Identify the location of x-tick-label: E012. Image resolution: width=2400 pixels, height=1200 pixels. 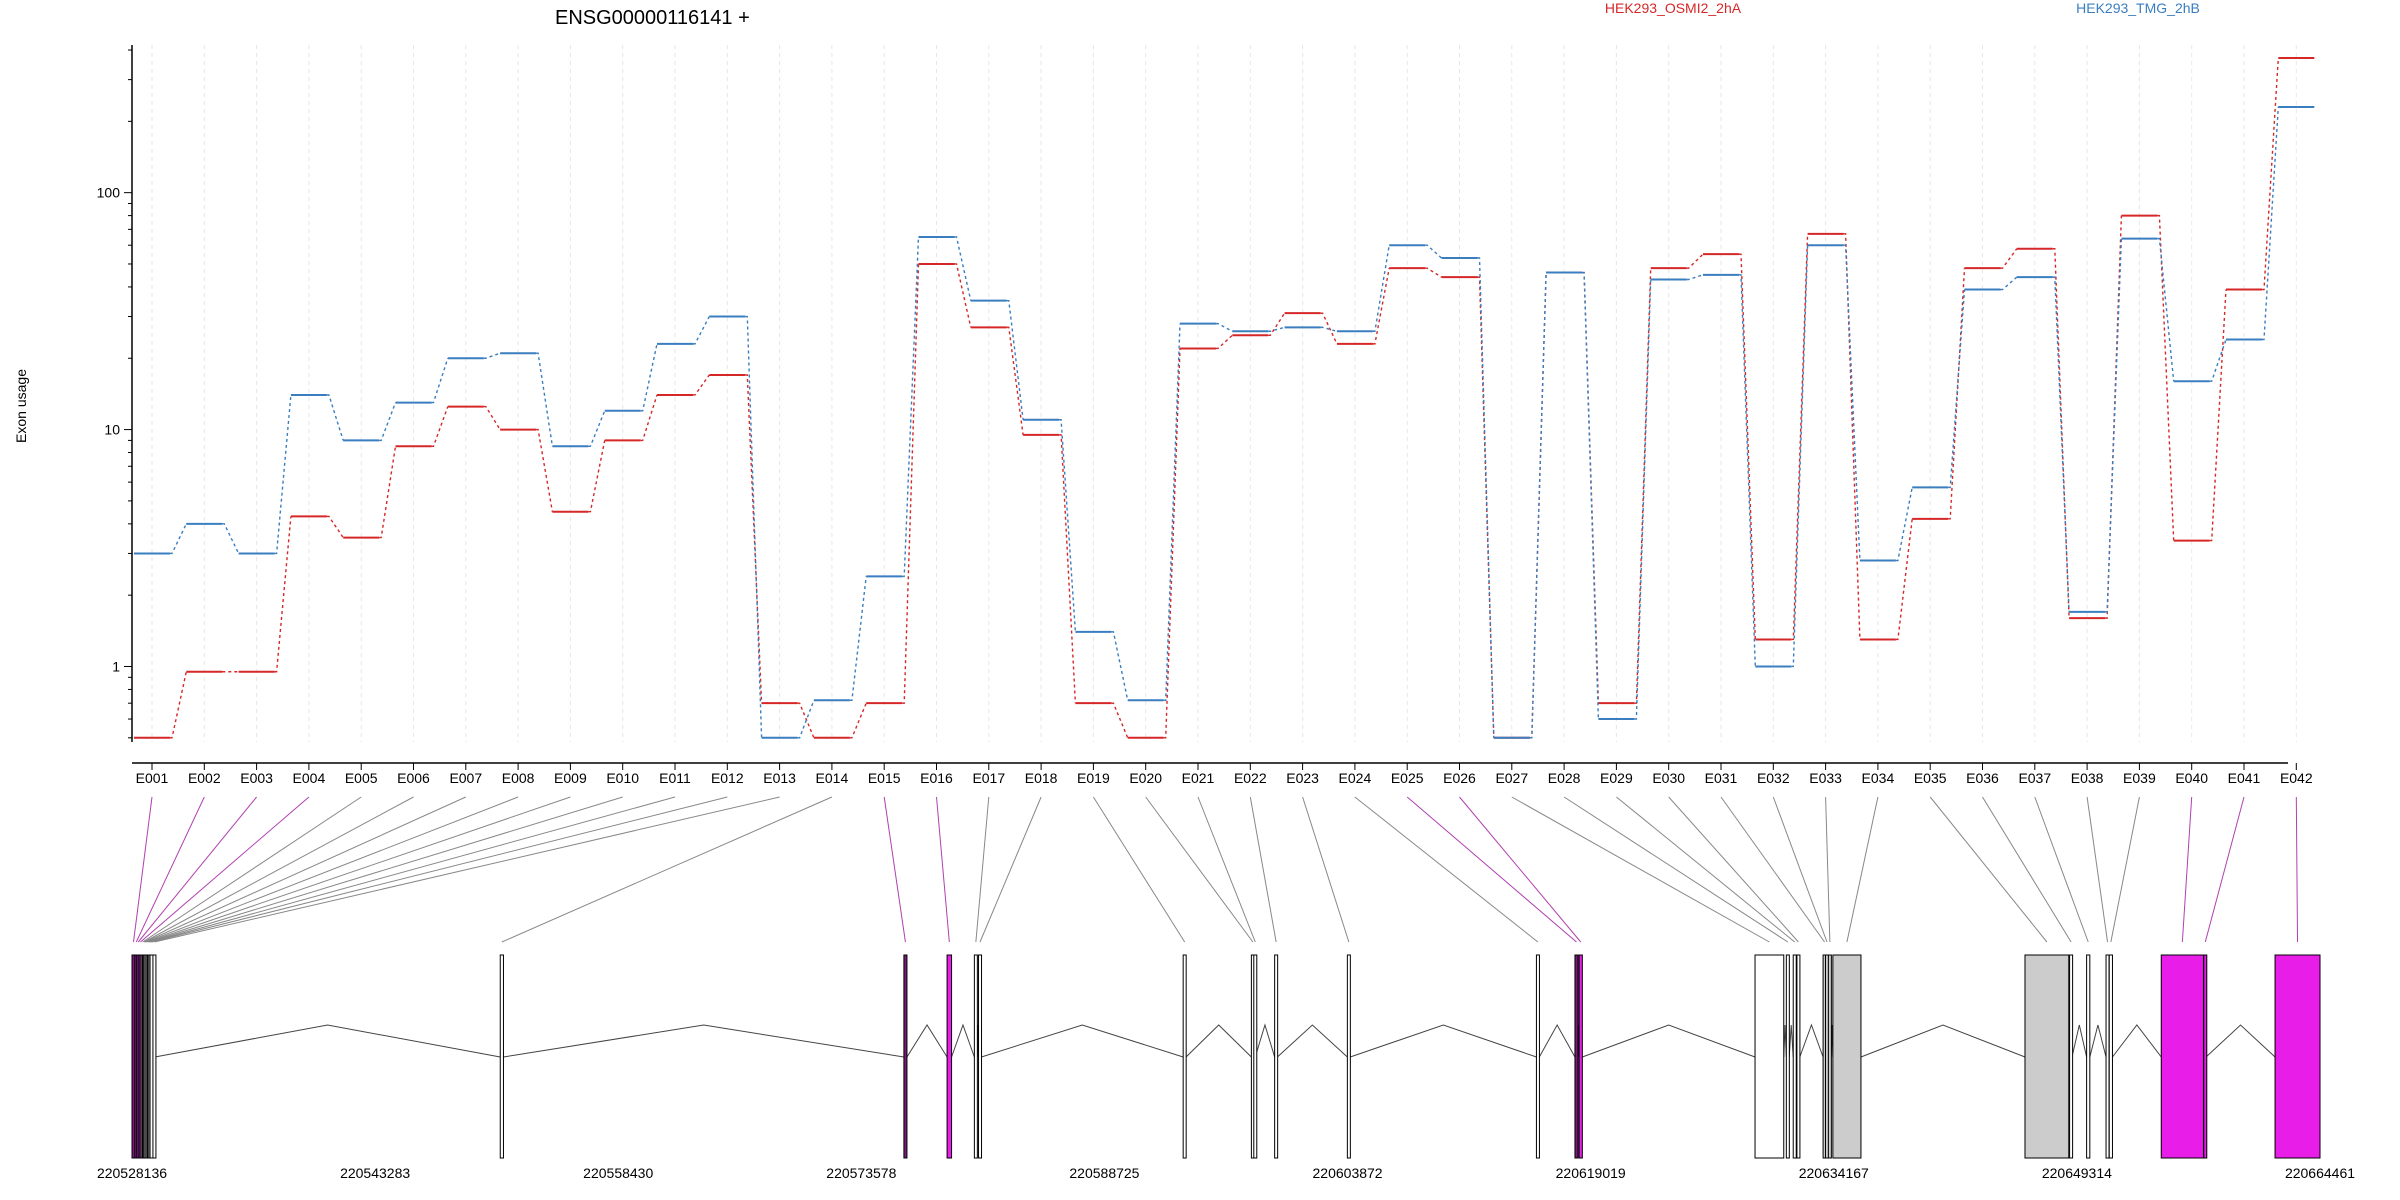
(727, 778).